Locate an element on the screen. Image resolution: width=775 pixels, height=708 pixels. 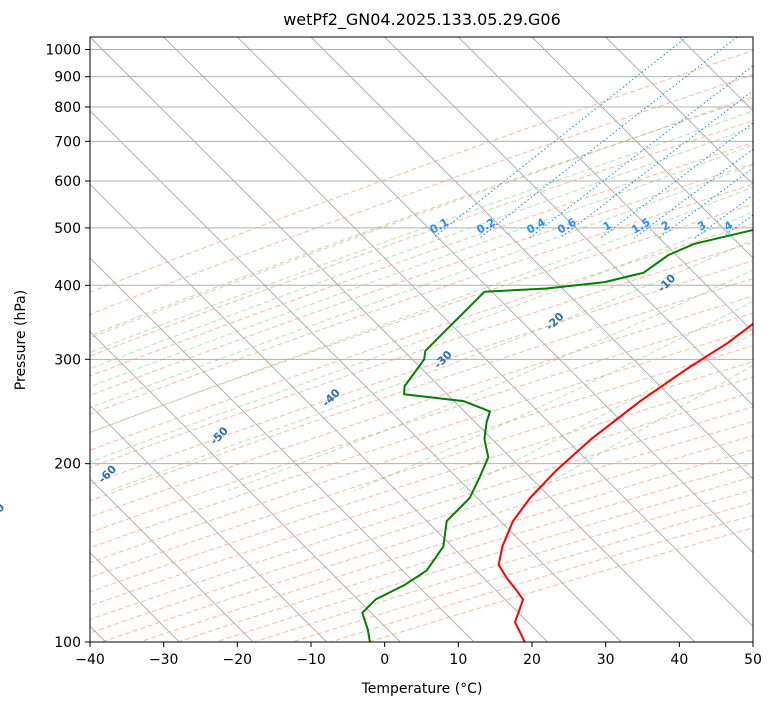
x-tick-label: 50 is located at coordinates (753, 660).